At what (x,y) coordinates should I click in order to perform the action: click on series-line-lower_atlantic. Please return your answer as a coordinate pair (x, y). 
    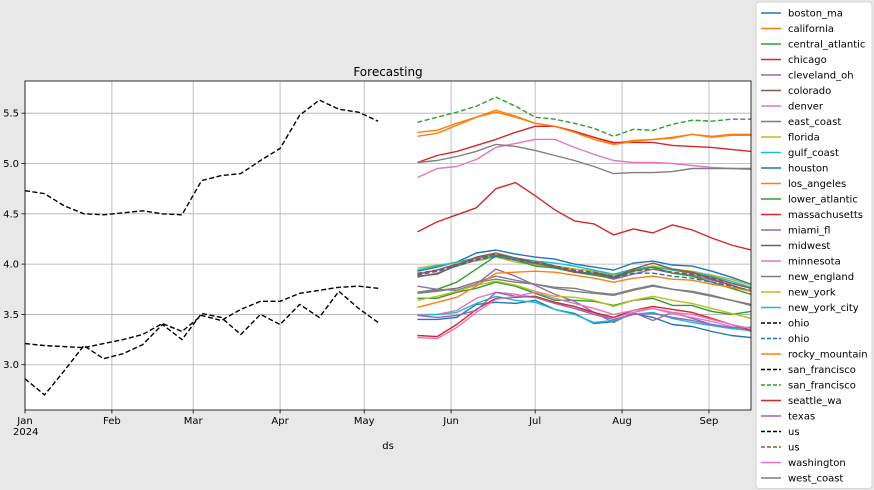
    Looking at the image, I should click on (584, 275).